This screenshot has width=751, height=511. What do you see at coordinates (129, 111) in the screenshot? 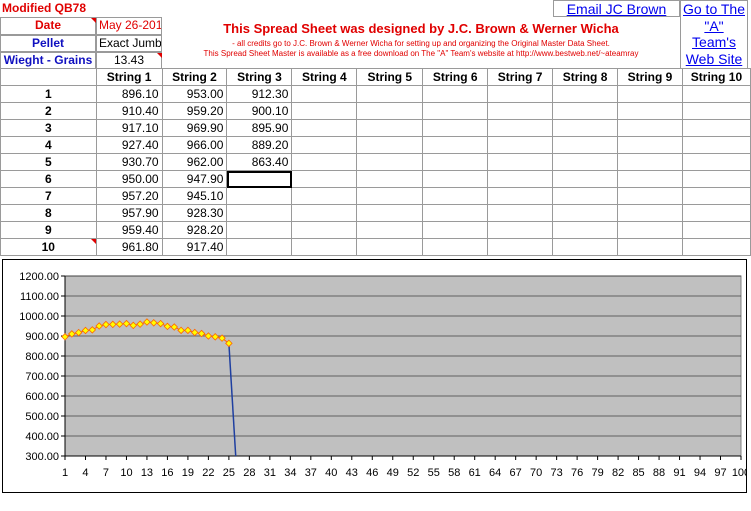
I see `velocity-cell: 910.40` at bounding box center [129, 111].